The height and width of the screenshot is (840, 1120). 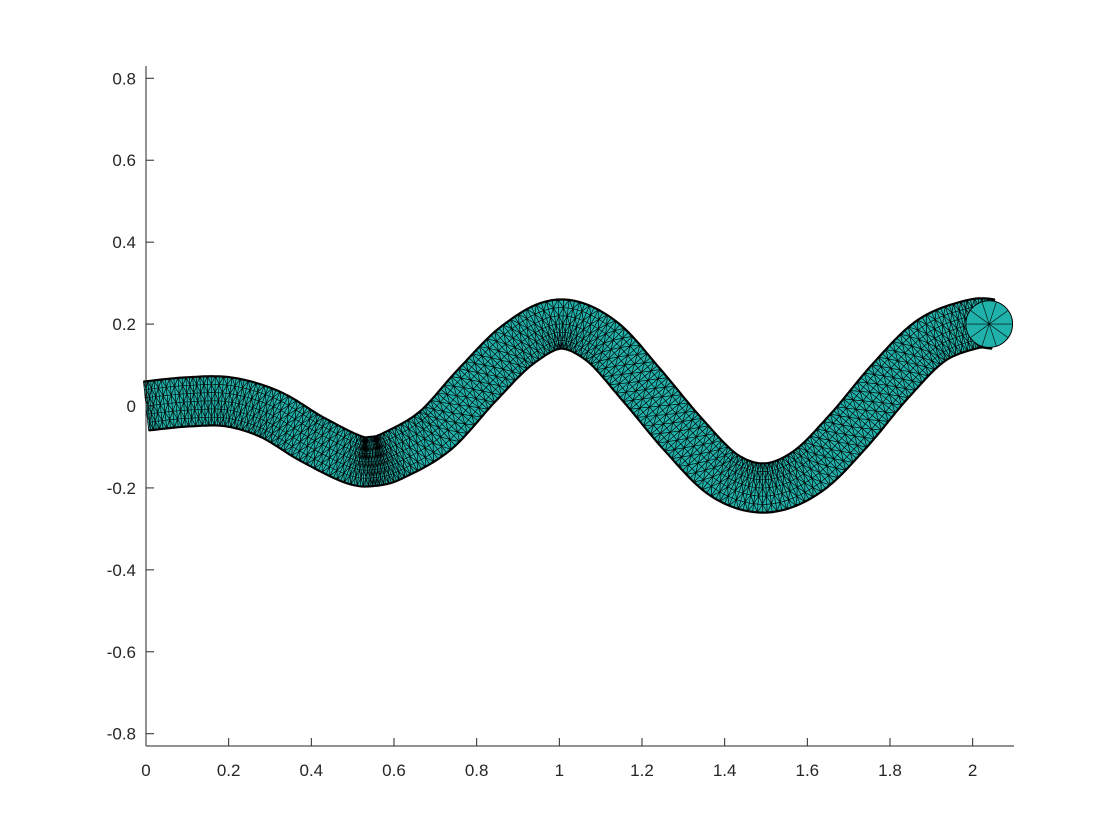 What do you see at coordinates (124, 78) in the screenshot?
I see `y-tick-label: 0.8` at bounding box center [124, 78].